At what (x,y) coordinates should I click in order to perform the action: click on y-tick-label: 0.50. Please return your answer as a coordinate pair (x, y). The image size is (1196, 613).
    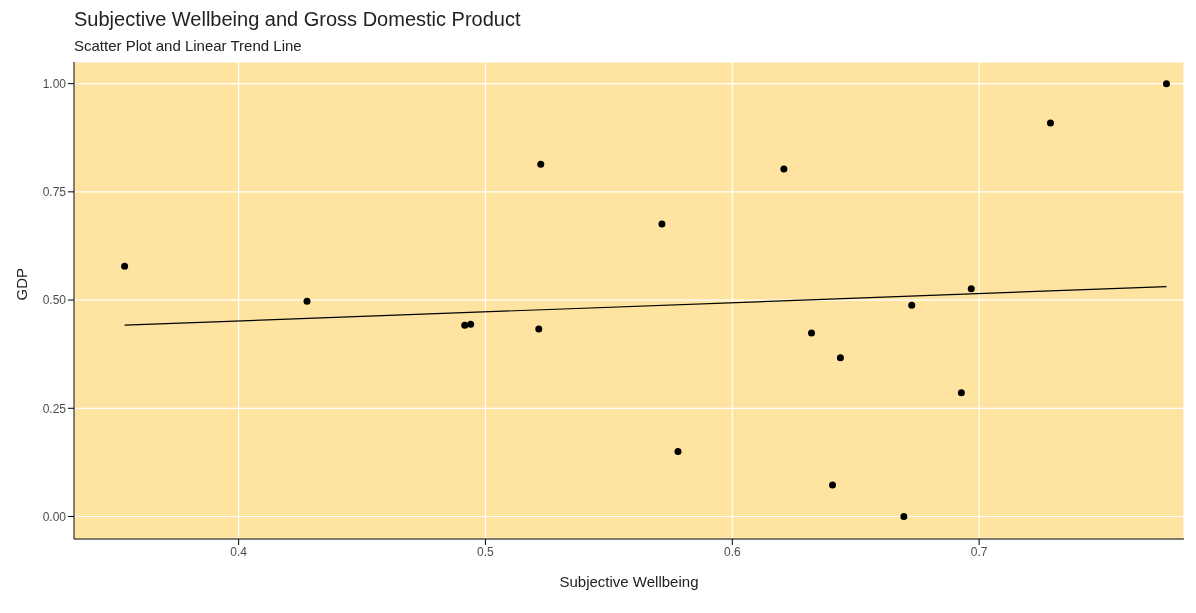
    Looking at the image, I should click on (54, 300).